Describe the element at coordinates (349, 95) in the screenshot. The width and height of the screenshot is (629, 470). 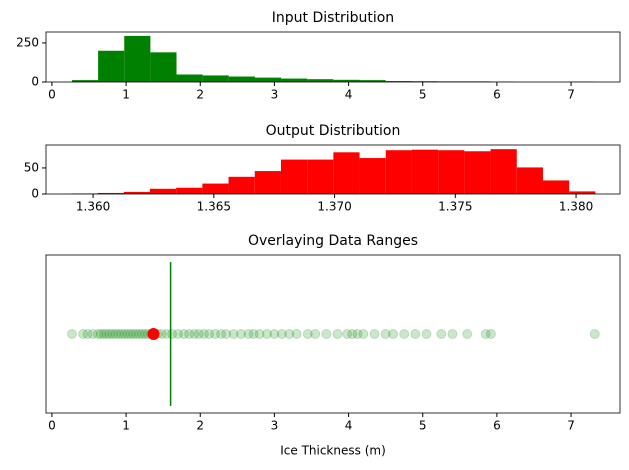
I see `x-tick-label: 4` at that location.